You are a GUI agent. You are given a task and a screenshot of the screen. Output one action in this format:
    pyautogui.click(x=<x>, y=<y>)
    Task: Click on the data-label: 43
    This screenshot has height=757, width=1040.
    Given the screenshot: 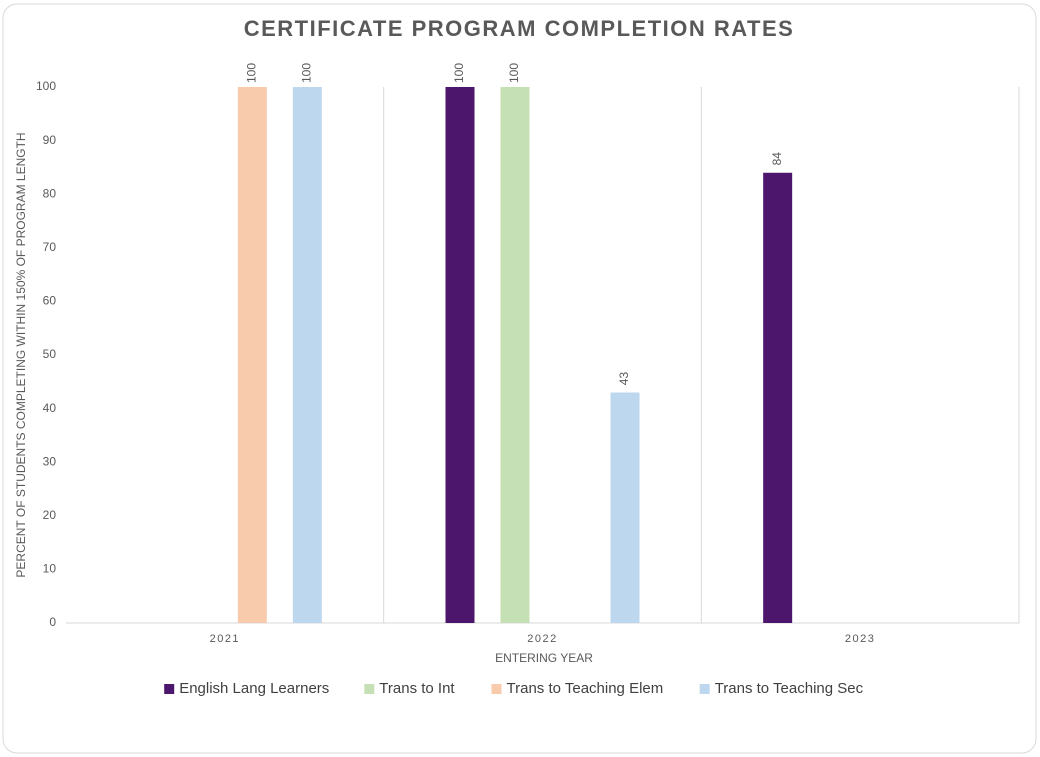 What is the action you would take?
    pyautogui.click(x=624, y=379)
    